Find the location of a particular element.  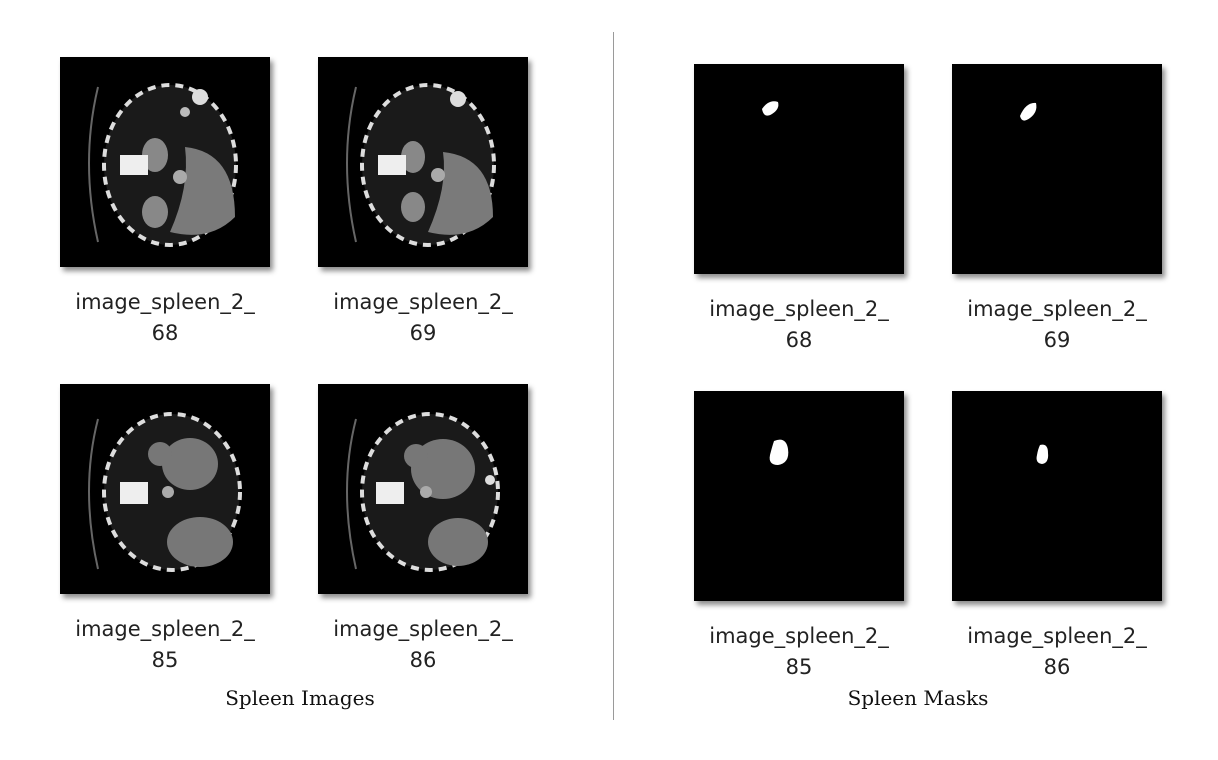

panel-caption: Spleen Masks is located at coordinates (918, 698).